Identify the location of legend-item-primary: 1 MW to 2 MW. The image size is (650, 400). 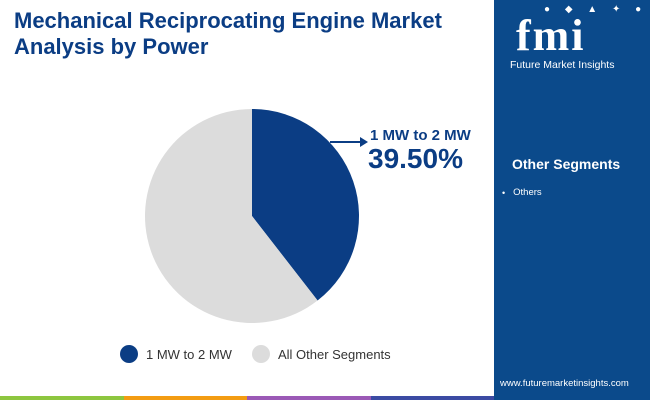
(176, 354).